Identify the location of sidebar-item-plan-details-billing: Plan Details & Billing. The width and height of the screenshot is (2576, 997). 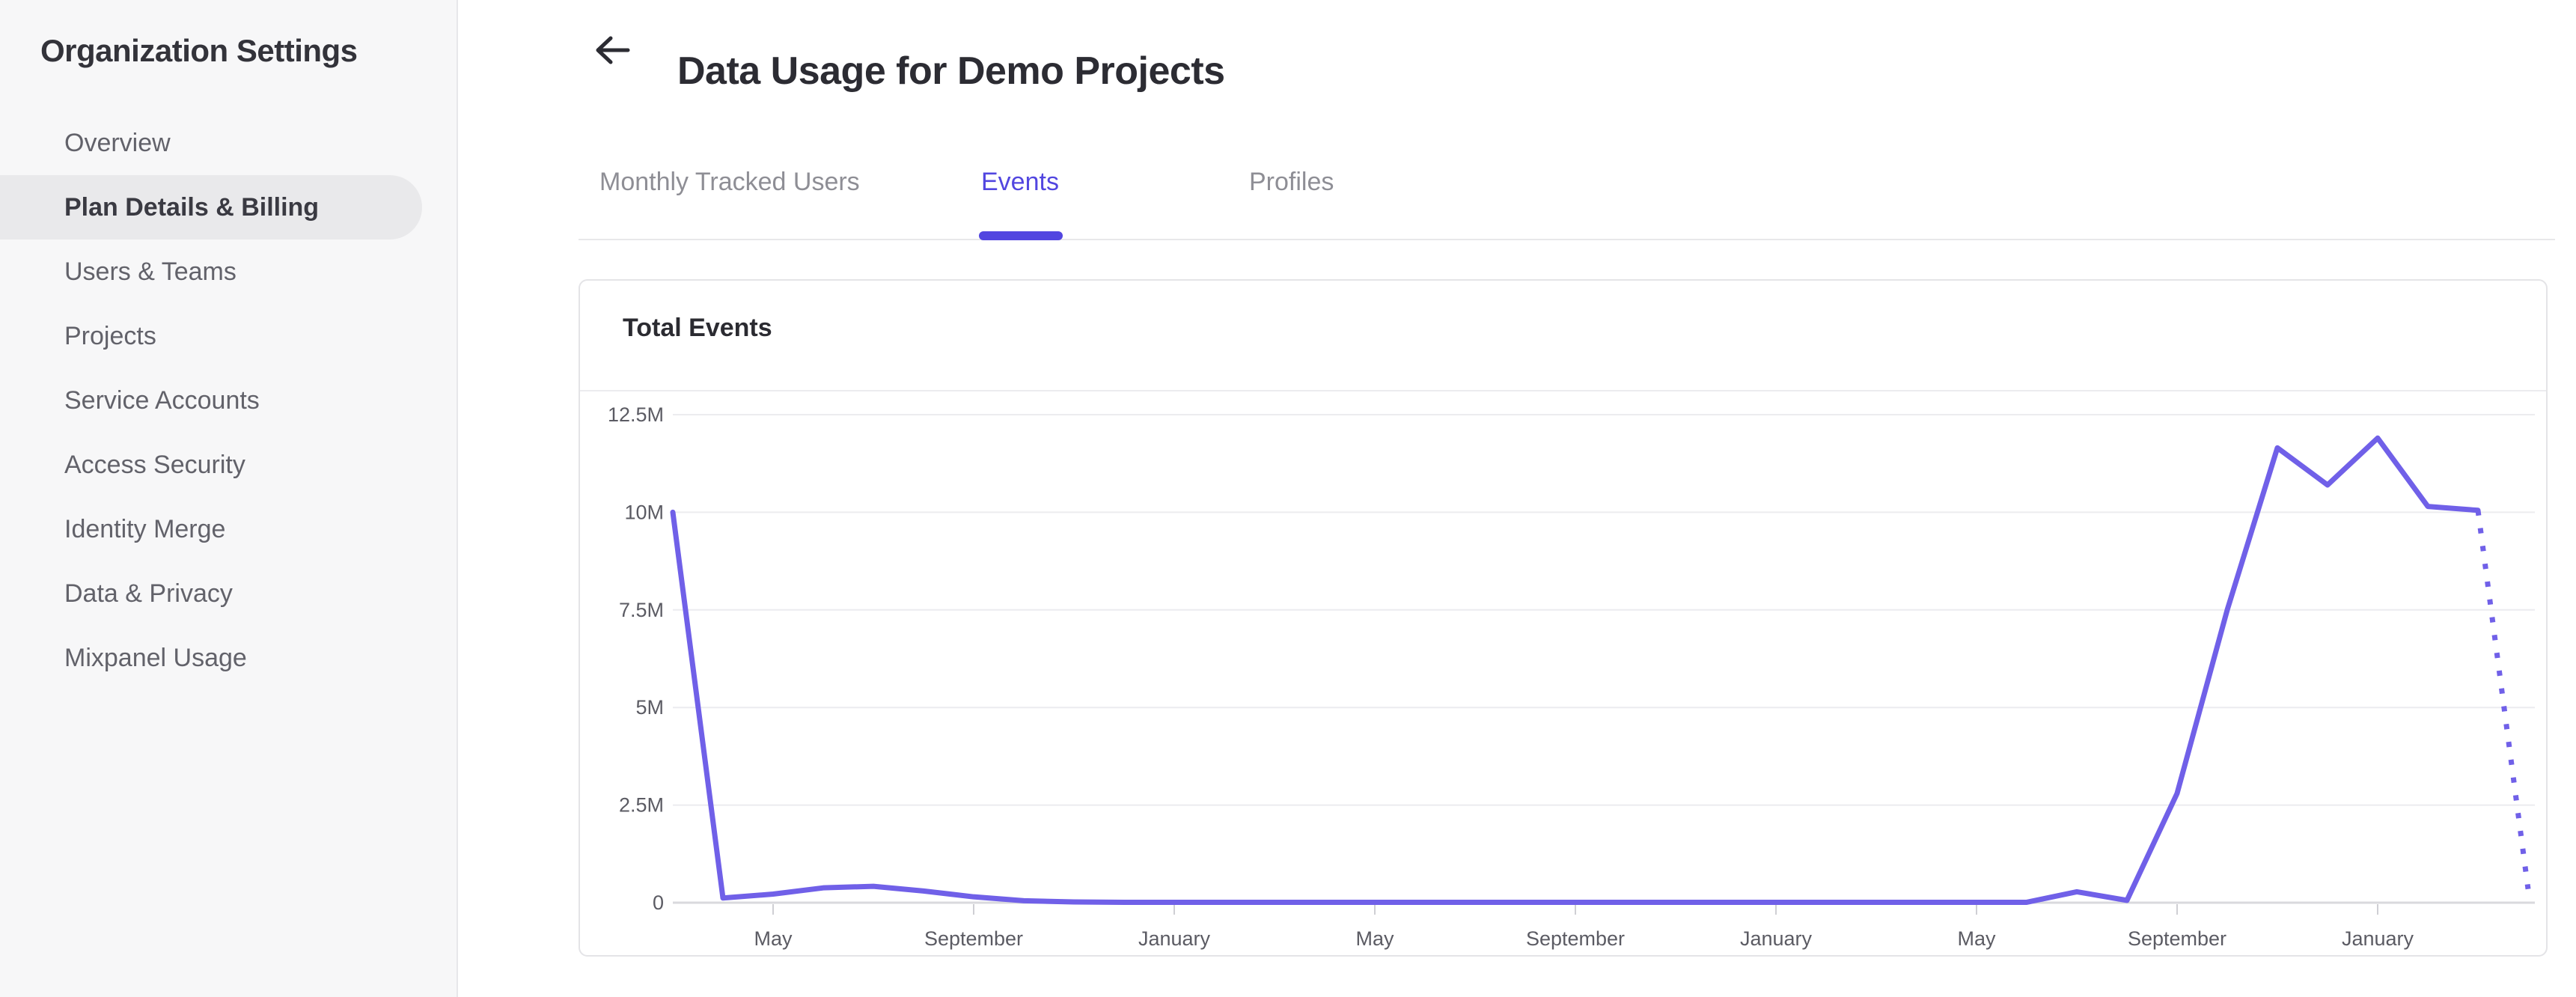
(211, 207).